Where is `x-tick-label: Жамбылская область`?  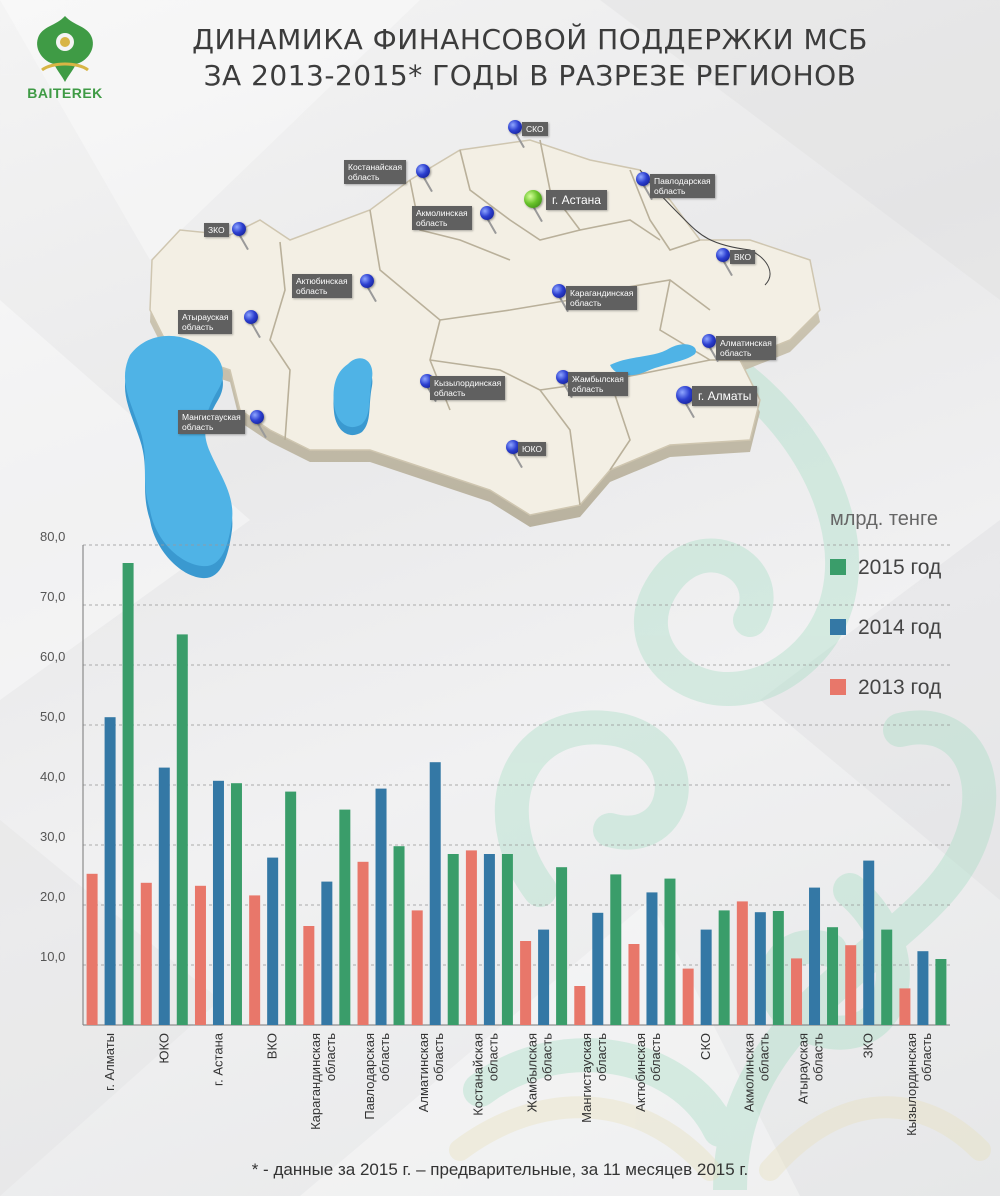 x-tick-label: Жамбылская область is located at coordinates (540, 1073).